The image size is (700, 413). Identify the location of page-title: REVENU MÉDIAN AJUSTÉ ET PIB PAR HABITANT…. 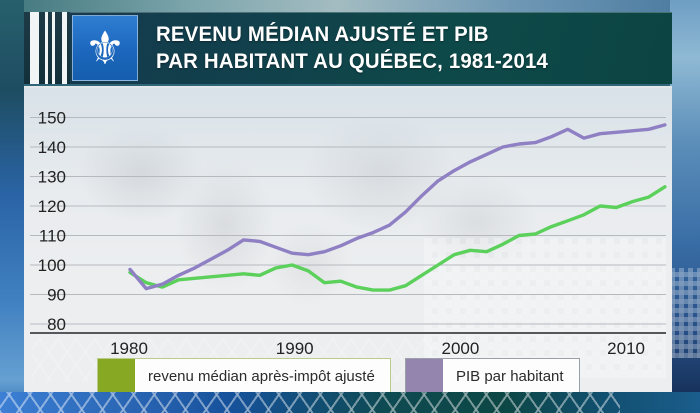
(352, 48).